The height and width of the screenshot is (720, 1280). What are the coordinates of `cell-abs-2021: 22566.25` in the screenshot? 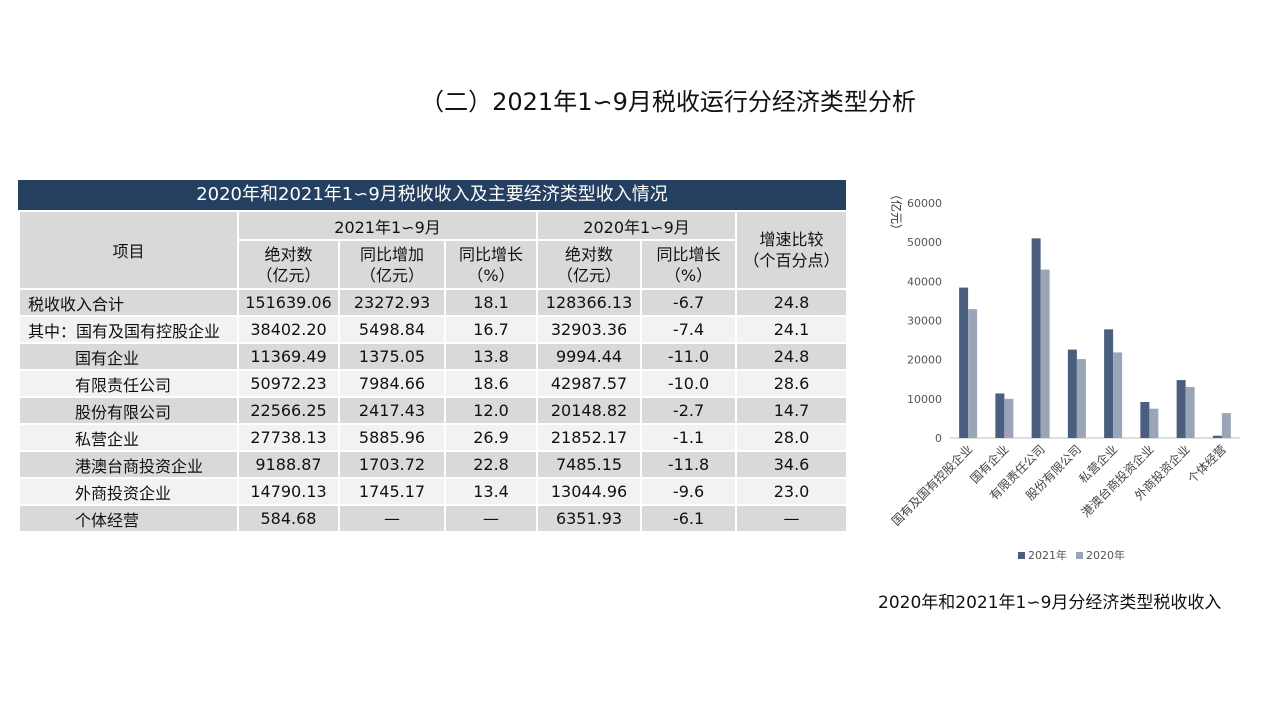 It's located at (288, 410).